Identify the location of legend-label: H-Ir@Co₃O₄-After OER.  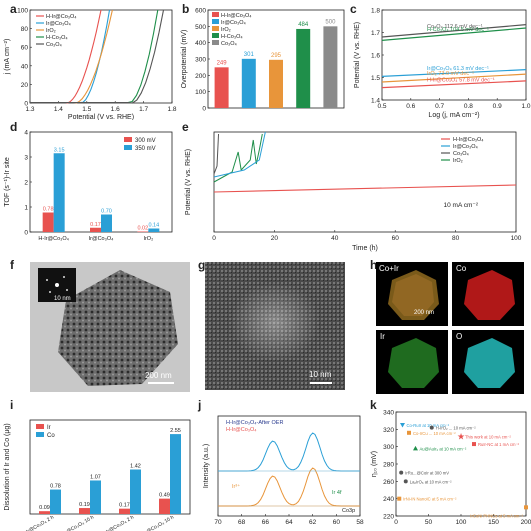
(254, 423).